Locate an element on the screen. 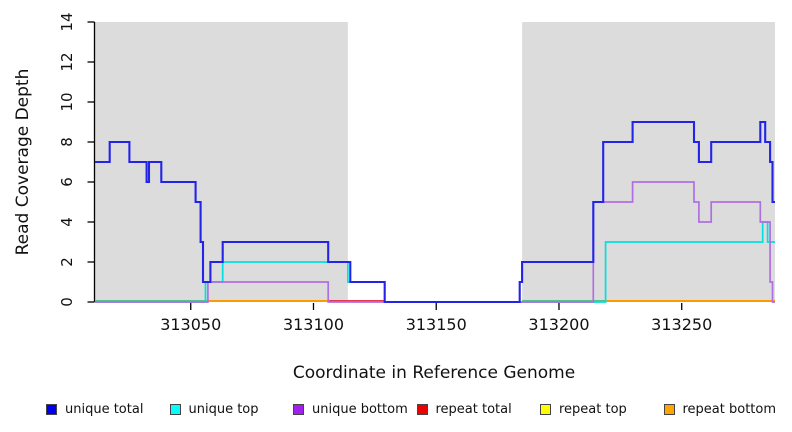  legend-item-repeat-total: repeat total is located at coordinates (478, 409).